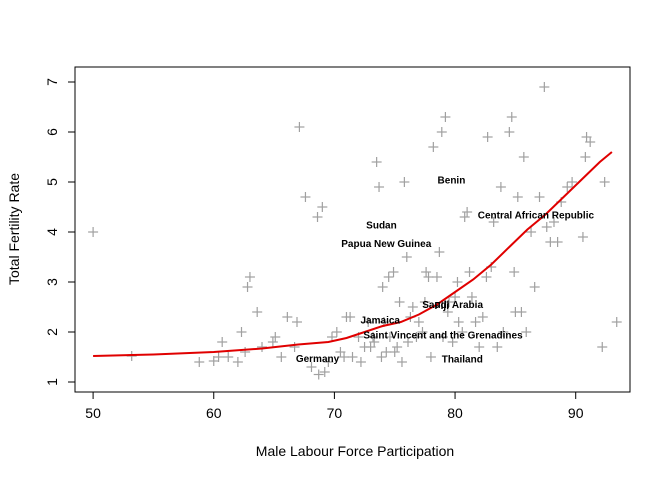 The height and width of the screenshot is (480, 672). Describe the element at coordinates (52, 182) in the screenshot. I see `y-tick-label: 5` at that location.